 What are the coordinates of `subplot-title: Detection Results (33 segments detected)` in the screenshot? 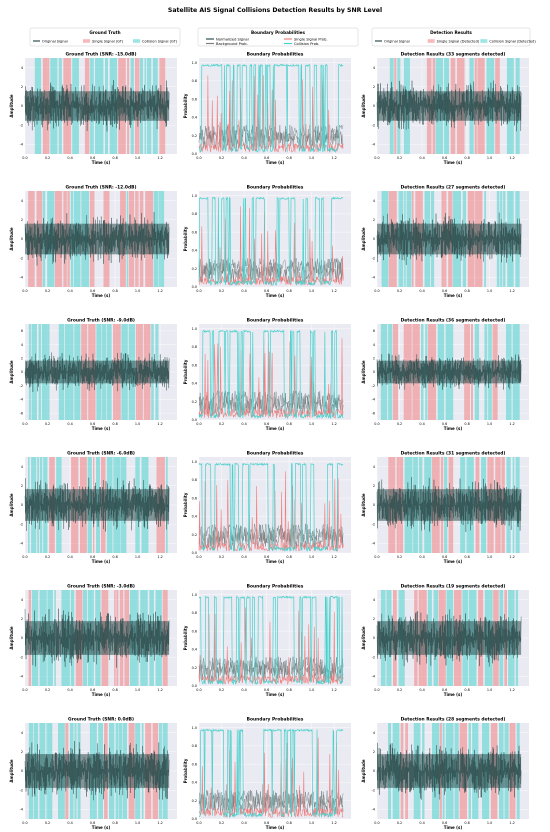 It's located at (453, 55).